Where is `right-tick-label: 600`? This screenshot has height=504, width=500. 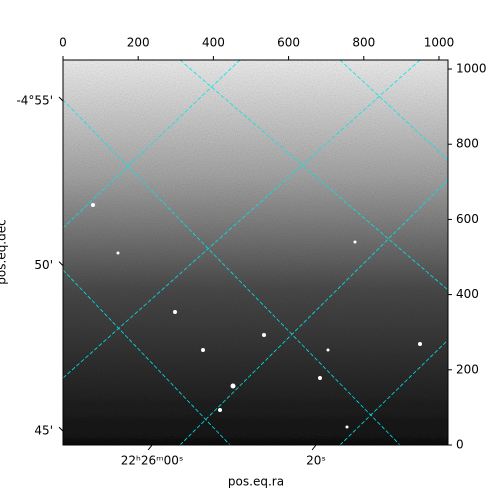
right-tick-label: 600 is located at coordinates (467, 219).